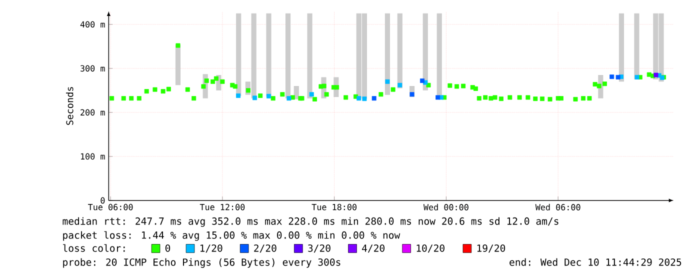  I want to click on y-tick-label: 100 m, so click(92, 156).